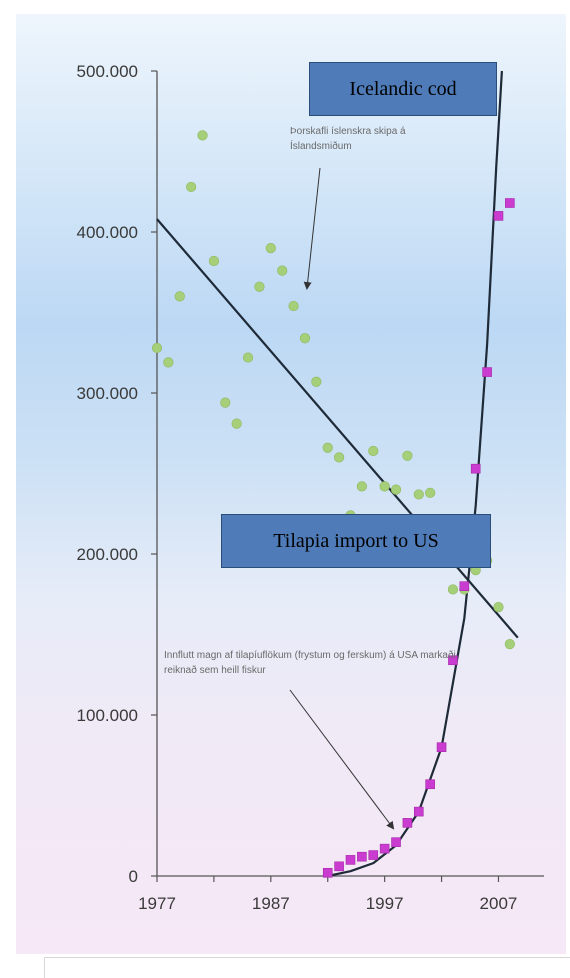 The width and height of the screenshot is (570, 978). I want to click on x-tick-label: 1987, so click(271, 903).